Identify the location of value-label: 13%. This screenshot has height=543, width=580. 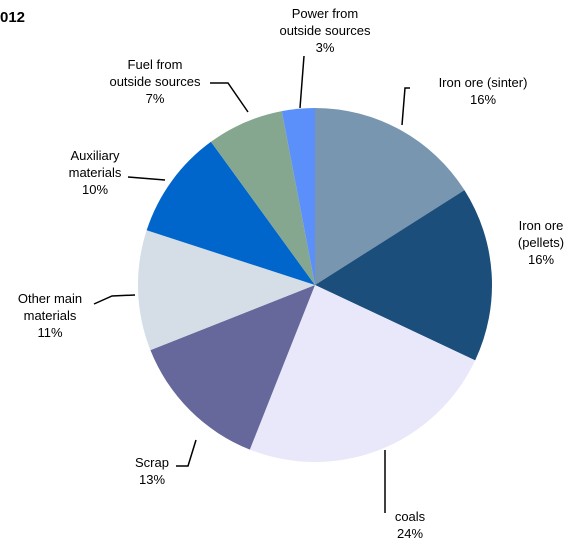
(152, 479).